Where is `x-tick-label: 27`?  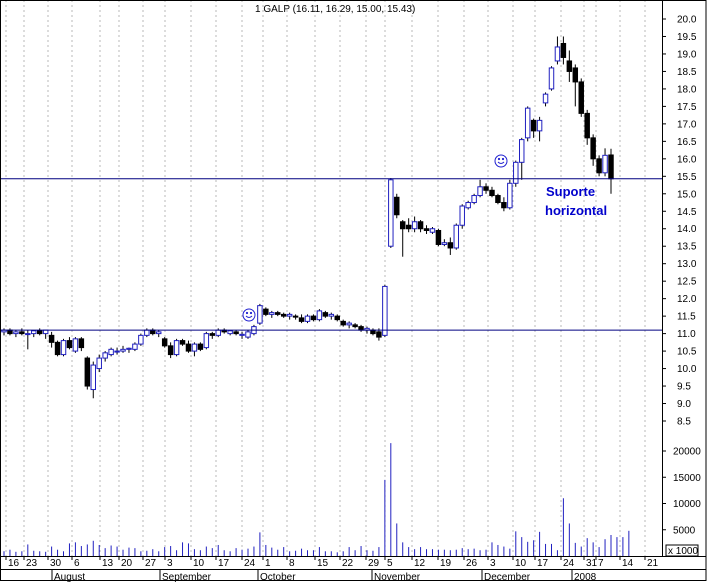
x-tick-label: 27 is located at coordinates (151, 563).